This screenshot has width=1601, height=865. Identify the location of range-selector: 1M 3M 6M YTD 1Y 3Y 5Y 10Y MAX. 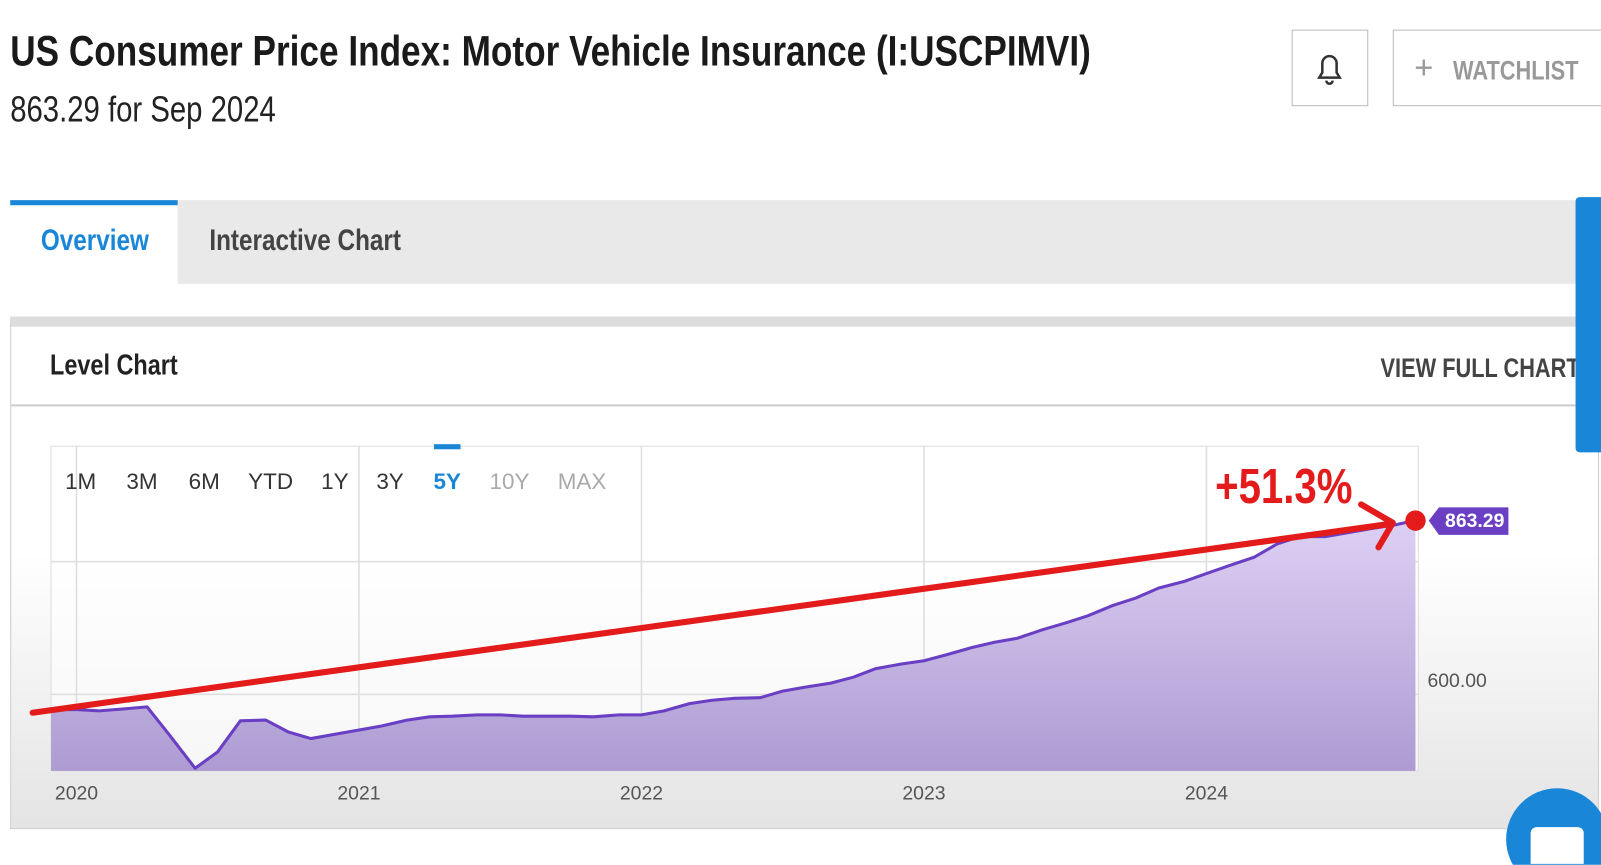
(335, 469).